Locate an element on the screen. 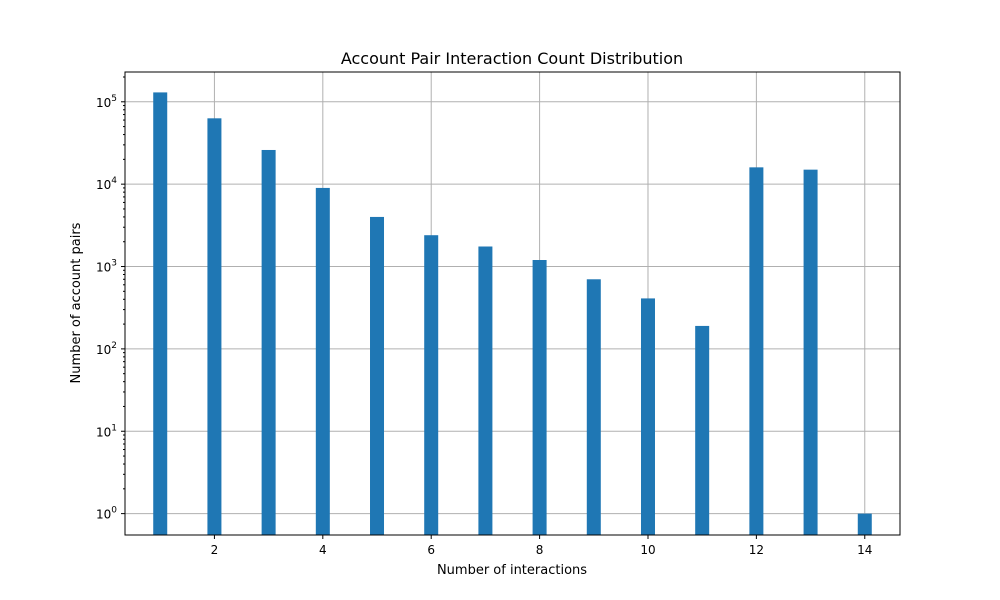 This screenshot has height=600, width=1000. y-axis-label: Number of account pairs is located at coordinates (76, 302).